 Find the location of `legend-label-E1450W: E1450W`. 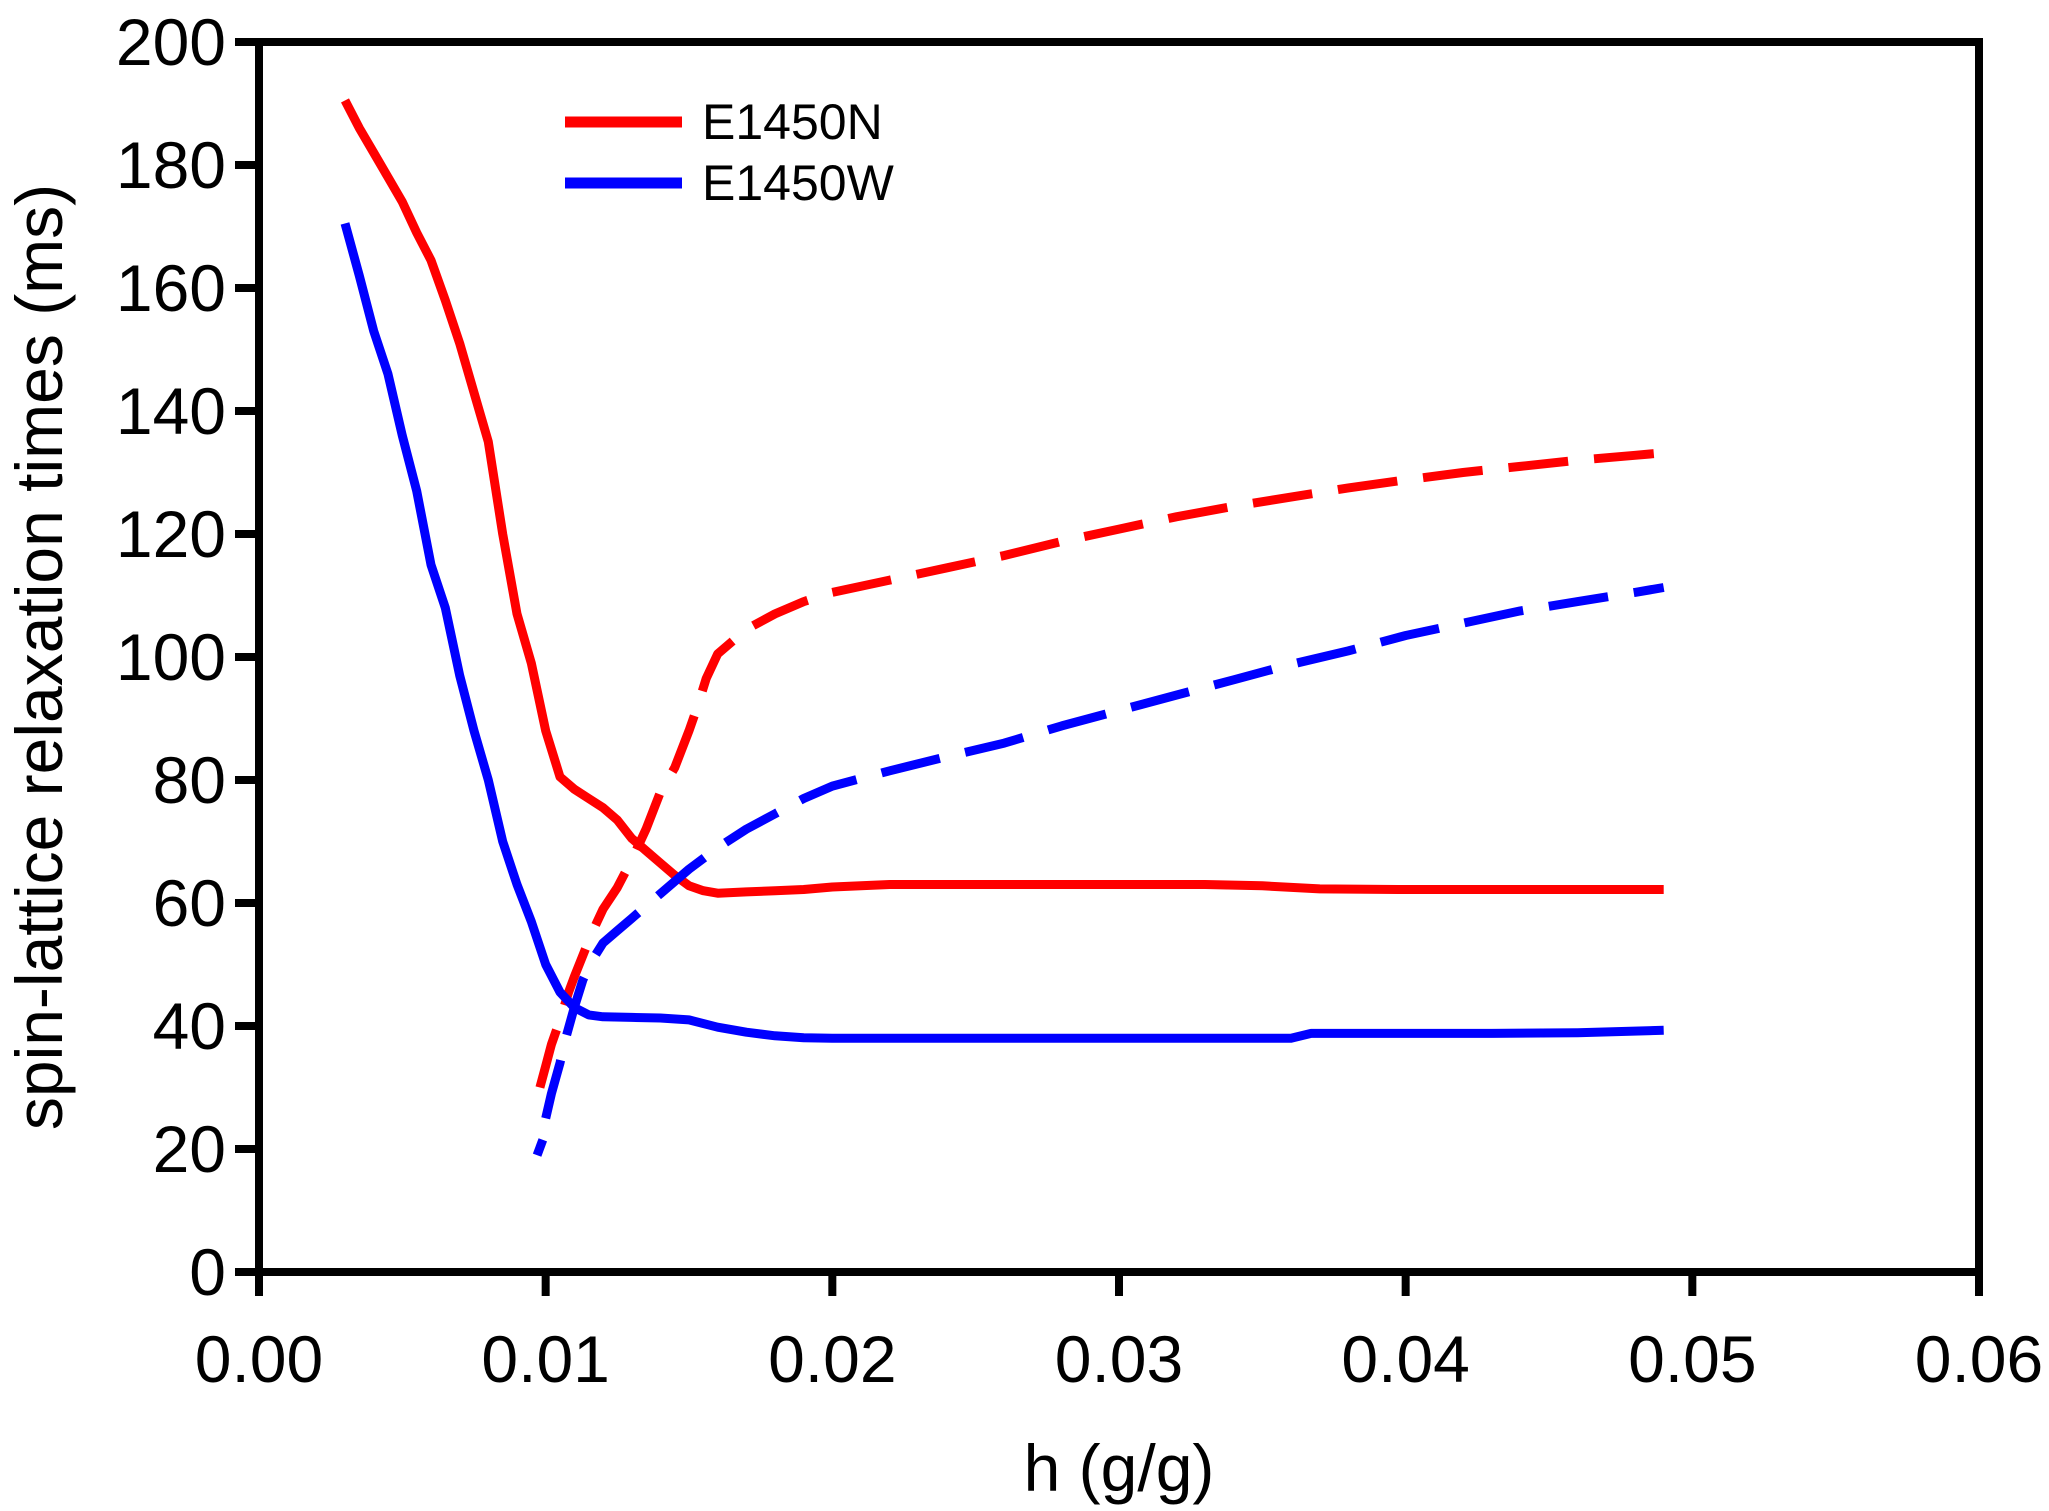

legend-label-E1450W: E1450W is located at coordinates (798, 183).